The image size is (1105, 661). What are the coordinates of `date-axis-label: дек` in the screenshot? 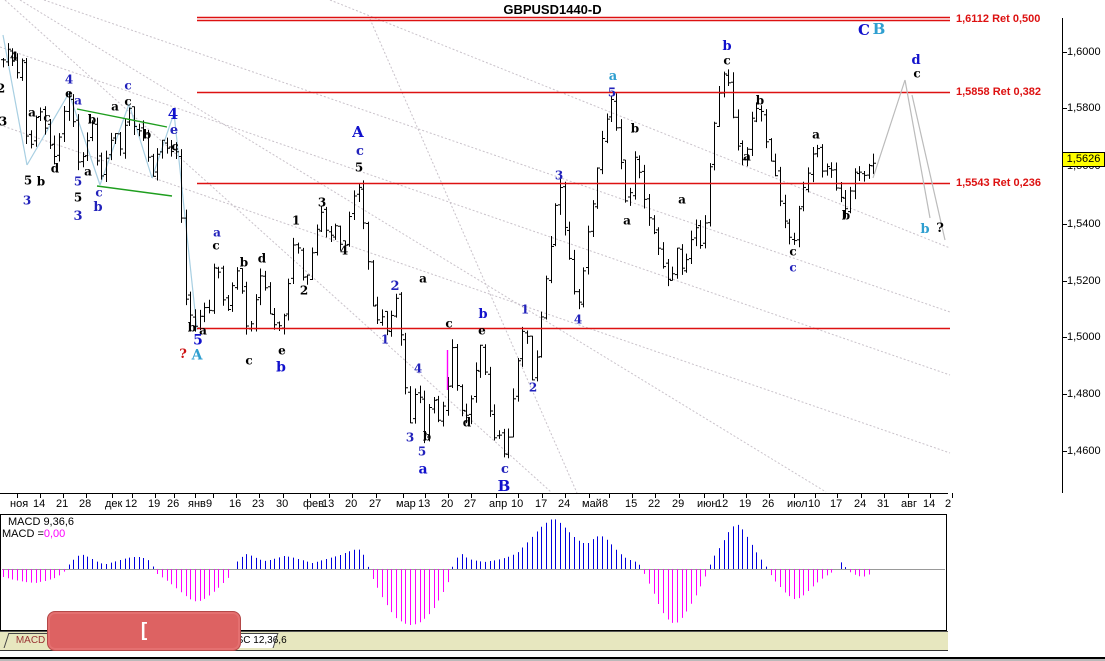 It's located at (114, 504).